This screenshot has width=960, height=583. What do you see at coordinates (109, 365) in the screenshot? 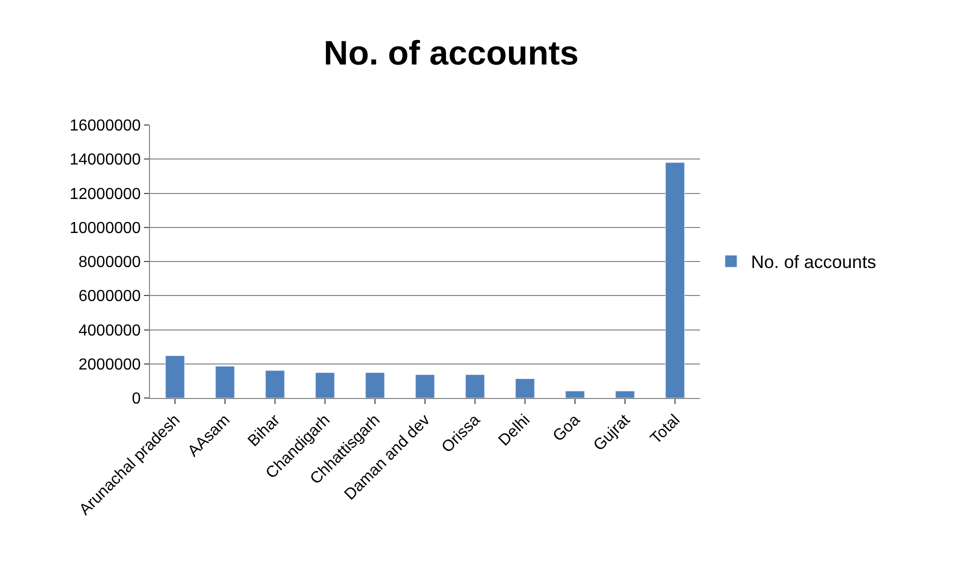
I see `y-tick-label: 2000000` at bounding box center [109, 365].